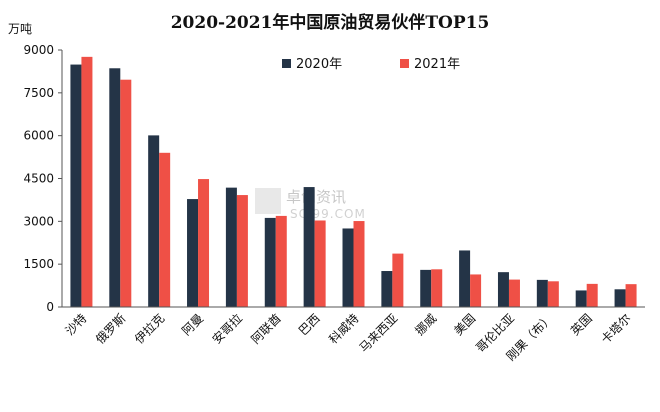 This screenshot has width=660, height=412. What do you see at coordinates (149, 329) in the screenshot?
I see `x-tick-label: 伊拉克` at bounding box center [149, 329].